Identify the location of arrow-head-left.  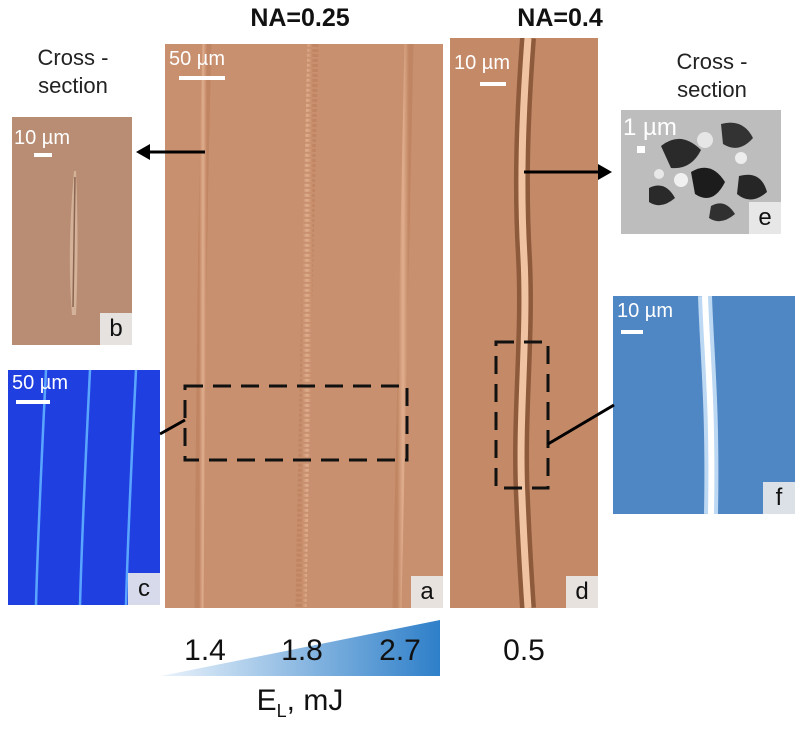
(143, 152).